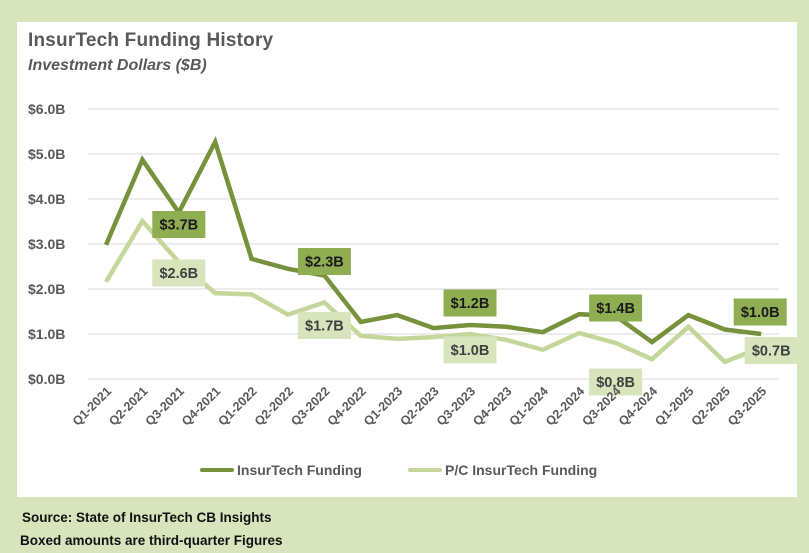  Describe the element at coordinates (151, 540) in the screenshot. I see `boxed-amounts-note: Boxed amounts are third-quarter Figures` at that location.